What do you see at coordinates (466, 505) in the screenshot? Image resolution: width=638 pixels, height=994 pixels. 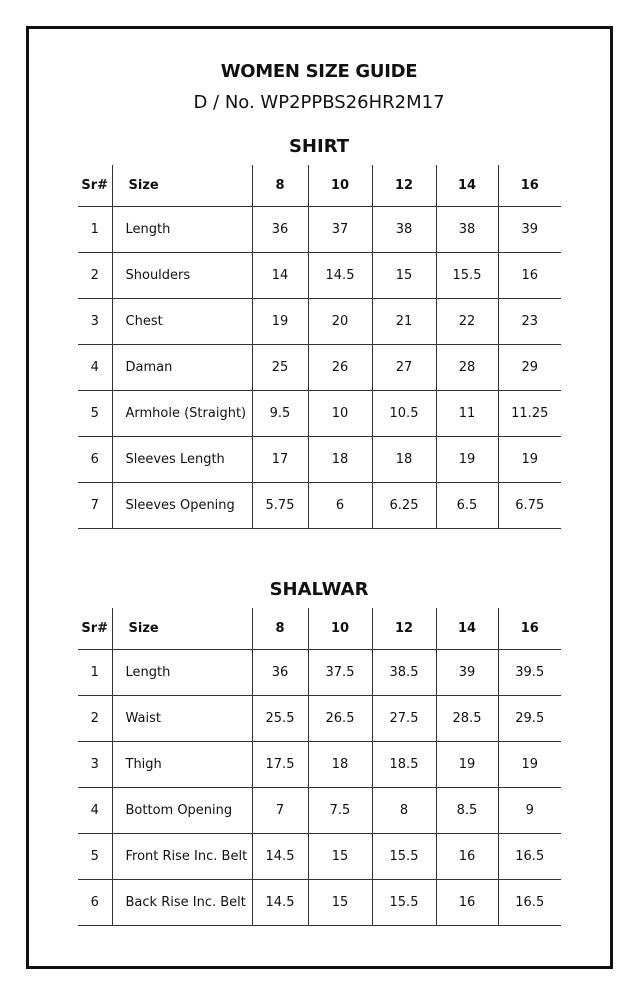 I see `measurement-value: 6.5` at bounding box center [466, 505].